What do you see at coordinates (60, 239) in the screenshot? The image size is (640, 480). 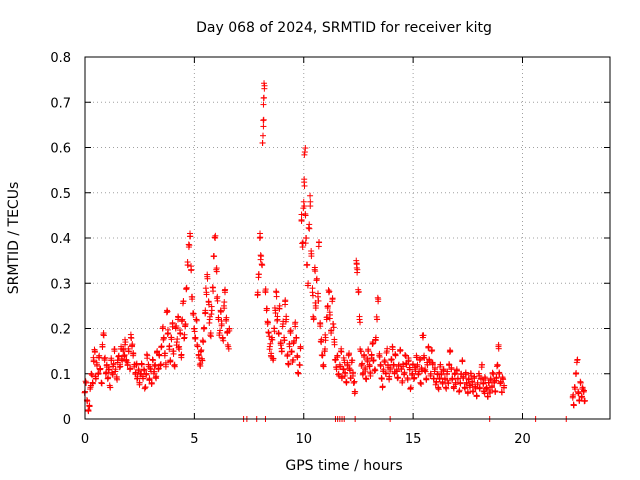 I see `y-tick-label: 0.4` at bounding box center [60, 239].